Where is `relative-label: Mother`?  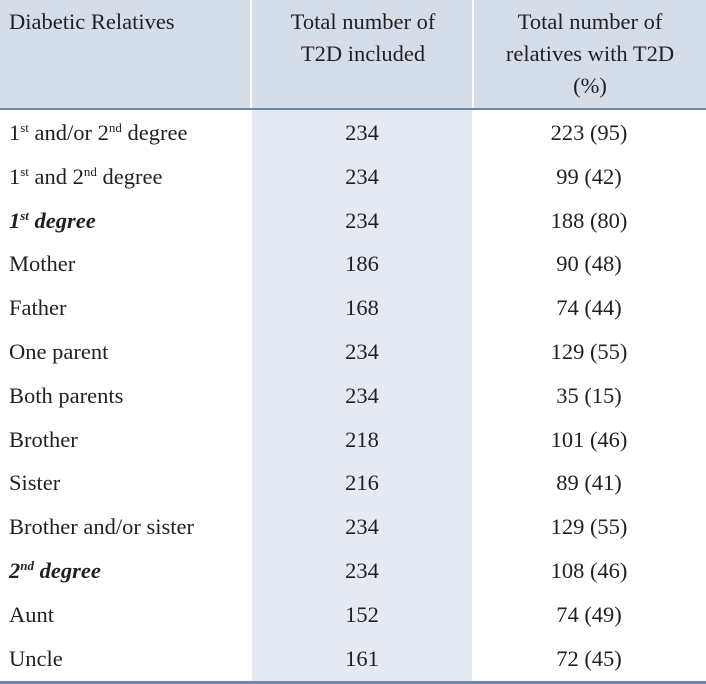
relative-label: Mother is located at coordinates (42, 264).